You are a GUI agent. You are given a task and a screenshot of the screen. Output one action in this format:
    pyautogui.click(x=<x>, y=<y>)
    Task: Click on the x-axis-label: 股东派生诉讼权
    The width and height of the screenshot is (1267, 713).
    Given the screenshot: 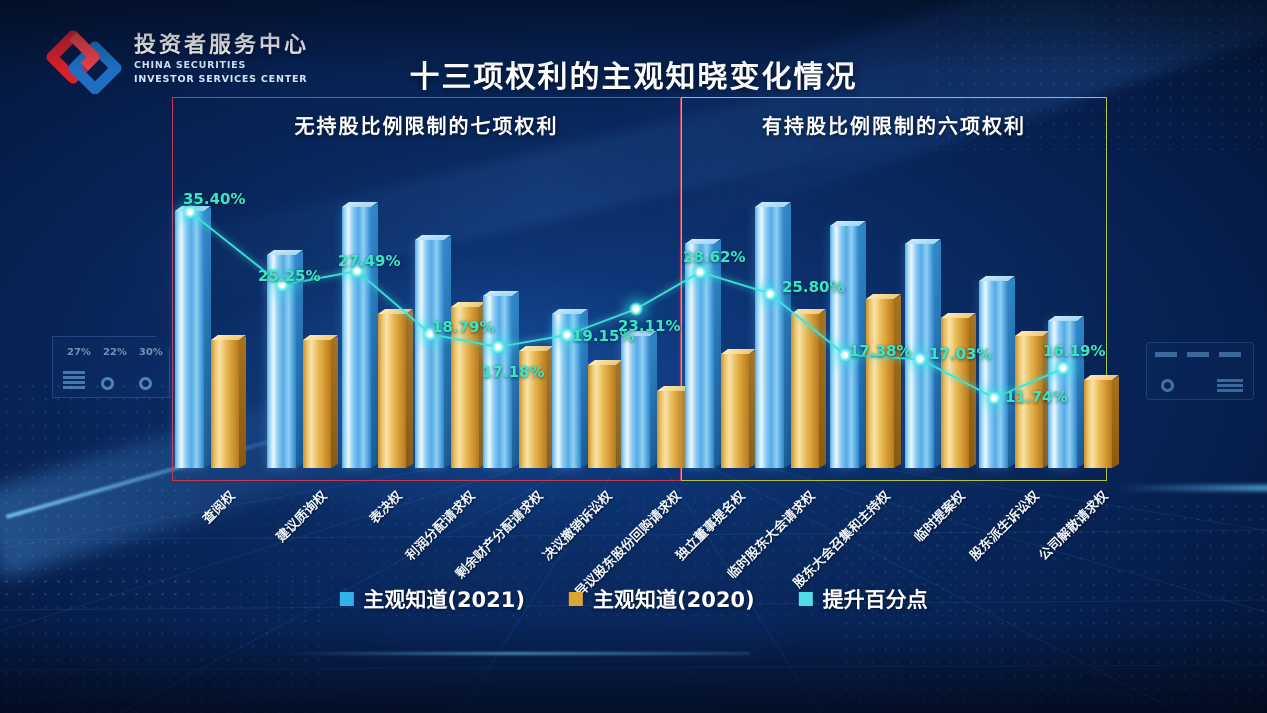 What is the action you would take?
    pyautogui.click(x=1005, y=526)
    